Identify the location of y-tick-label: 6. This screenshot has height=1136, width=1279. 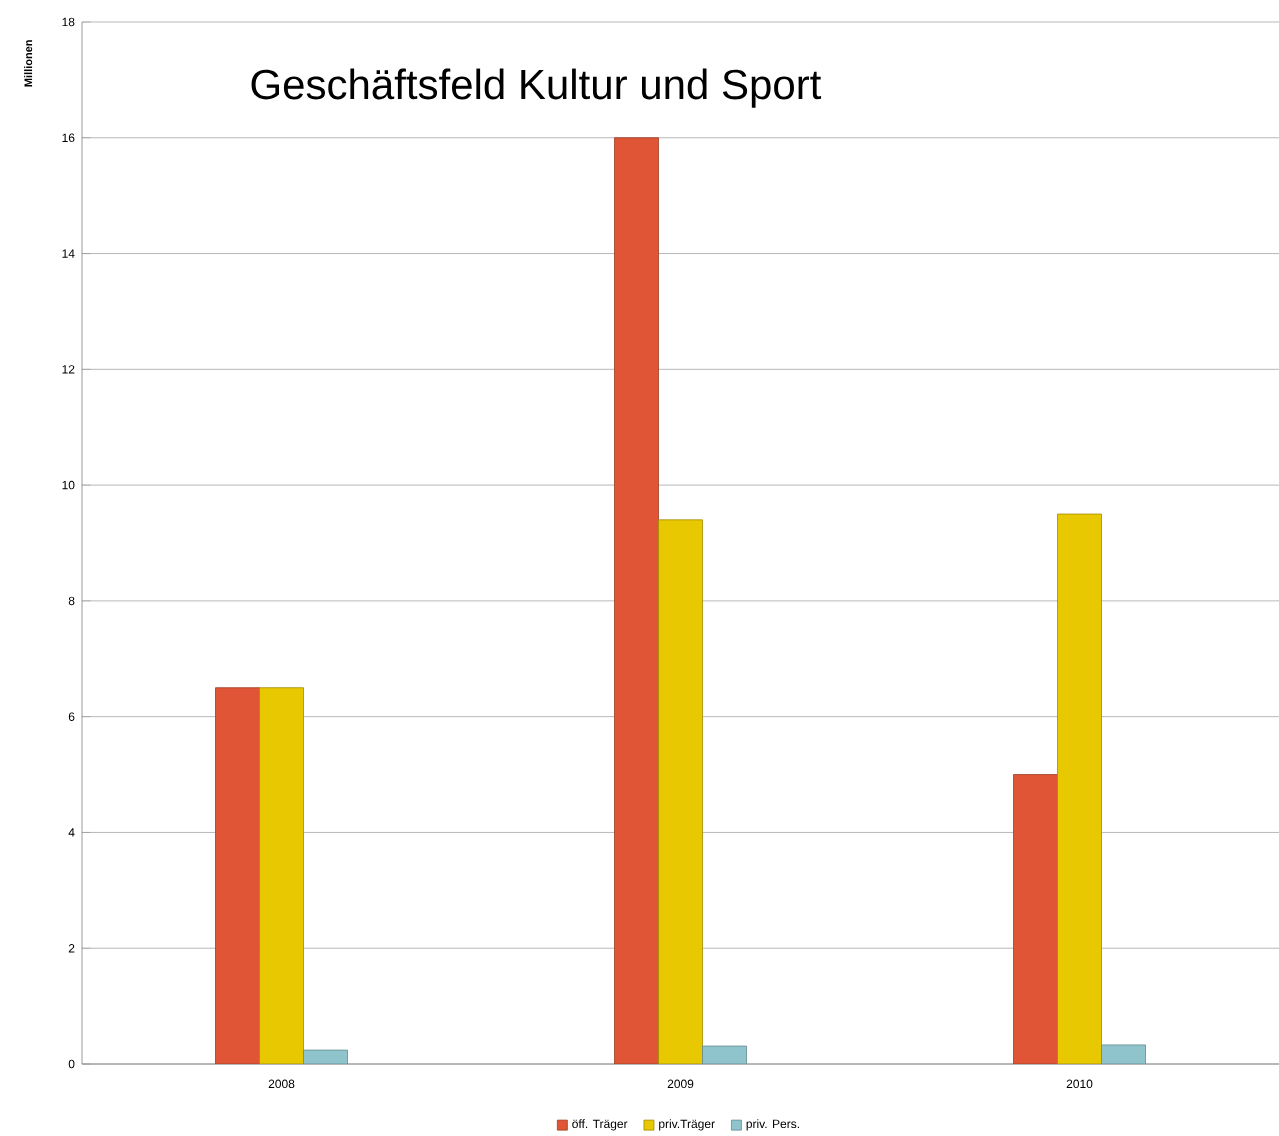
(71, 716).